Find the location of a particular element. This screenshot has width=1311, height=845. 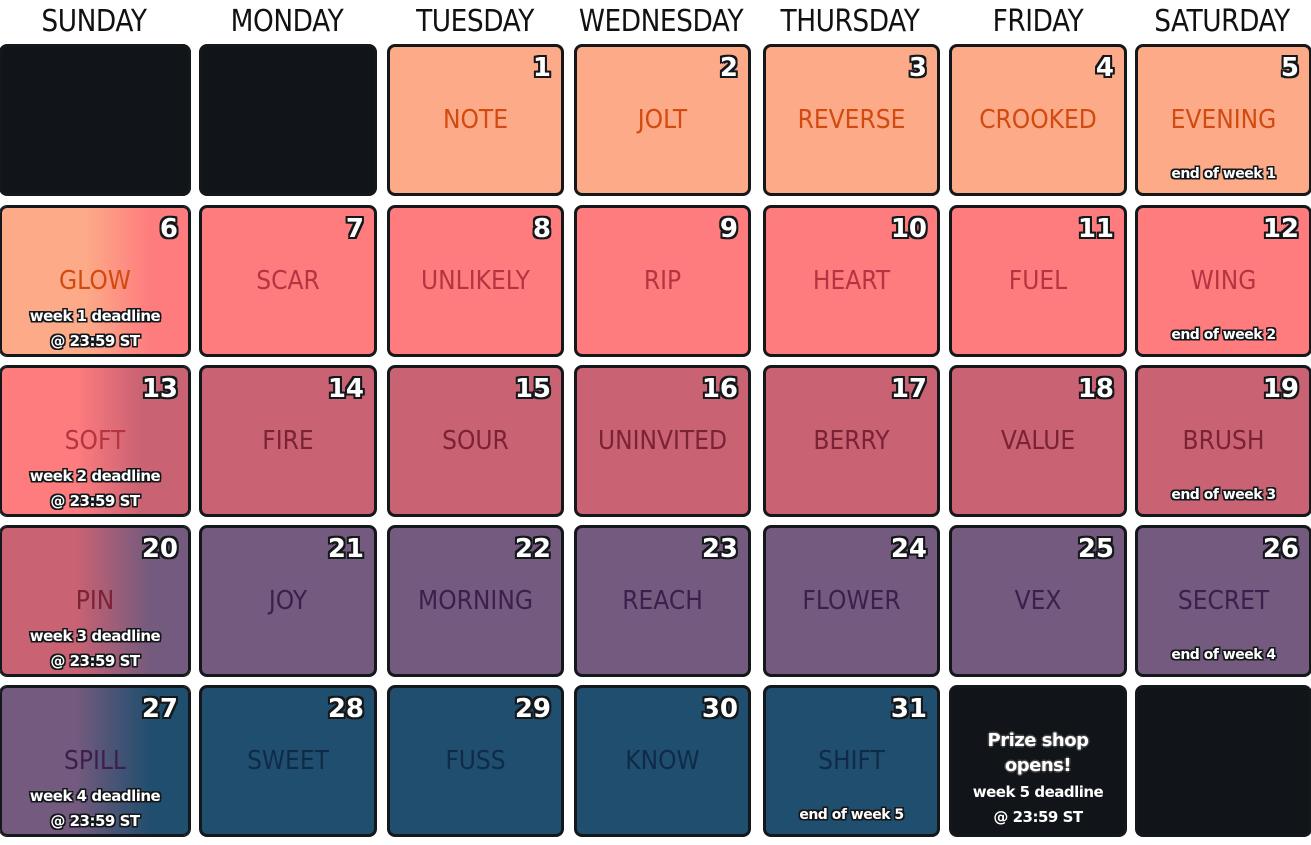

day-cell-2: 2 JOLT is located at coordinates (662, 120).